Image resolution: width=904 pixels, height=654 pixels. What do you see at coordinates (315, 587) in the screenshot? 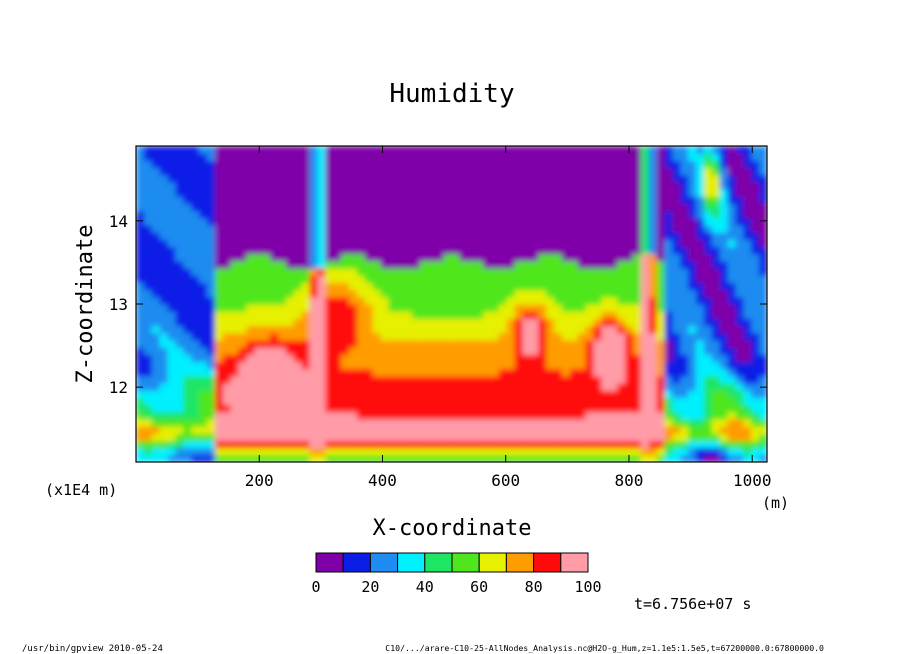
I see `colorbar-label: 0` at bounding box center [315, 587].